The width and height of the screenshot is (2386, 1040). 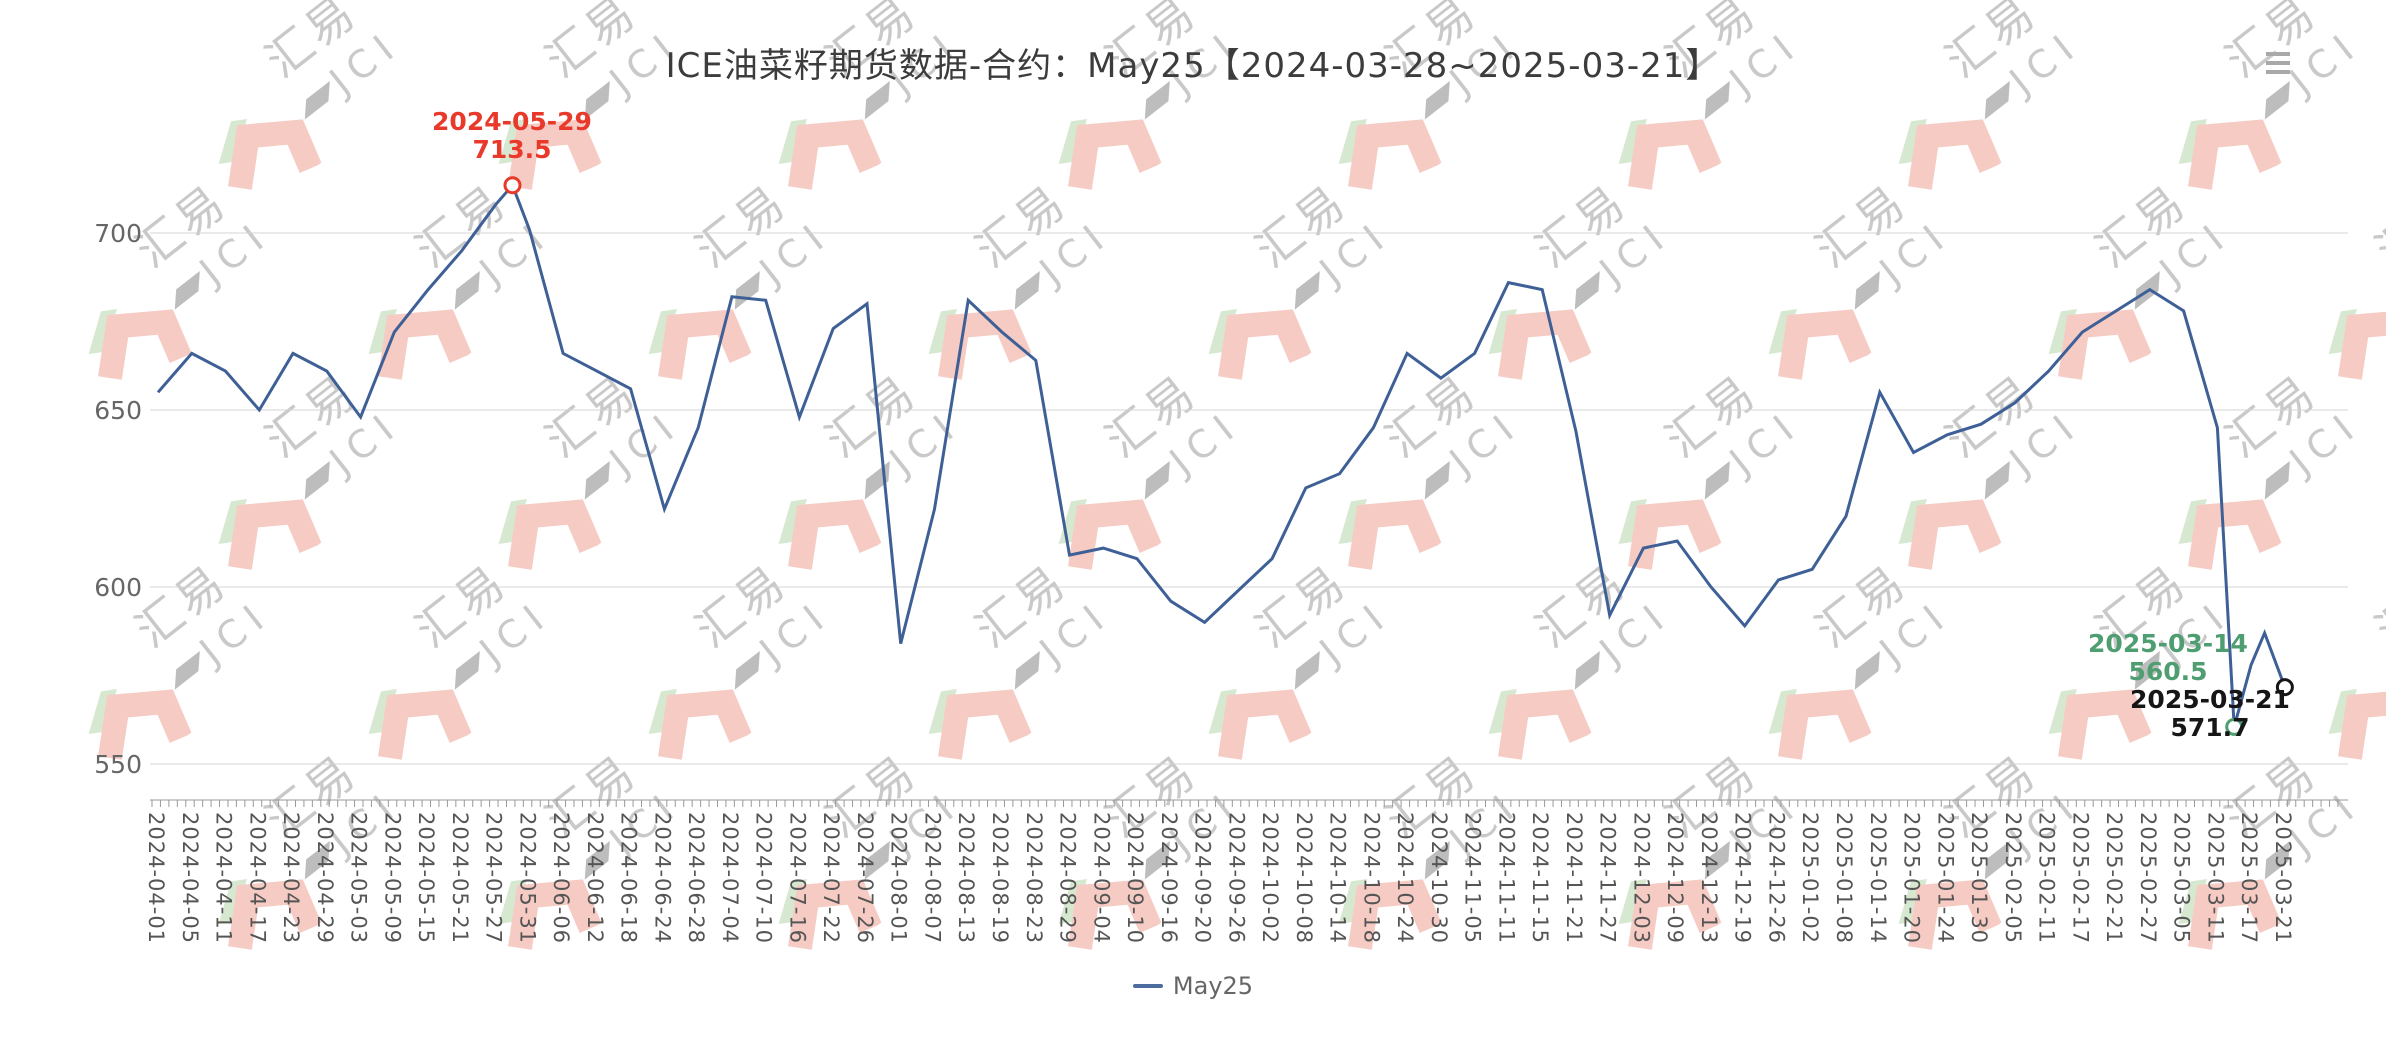 I want to click on x-axis-label: 2024-12-03, so click(x=1641, y=878).